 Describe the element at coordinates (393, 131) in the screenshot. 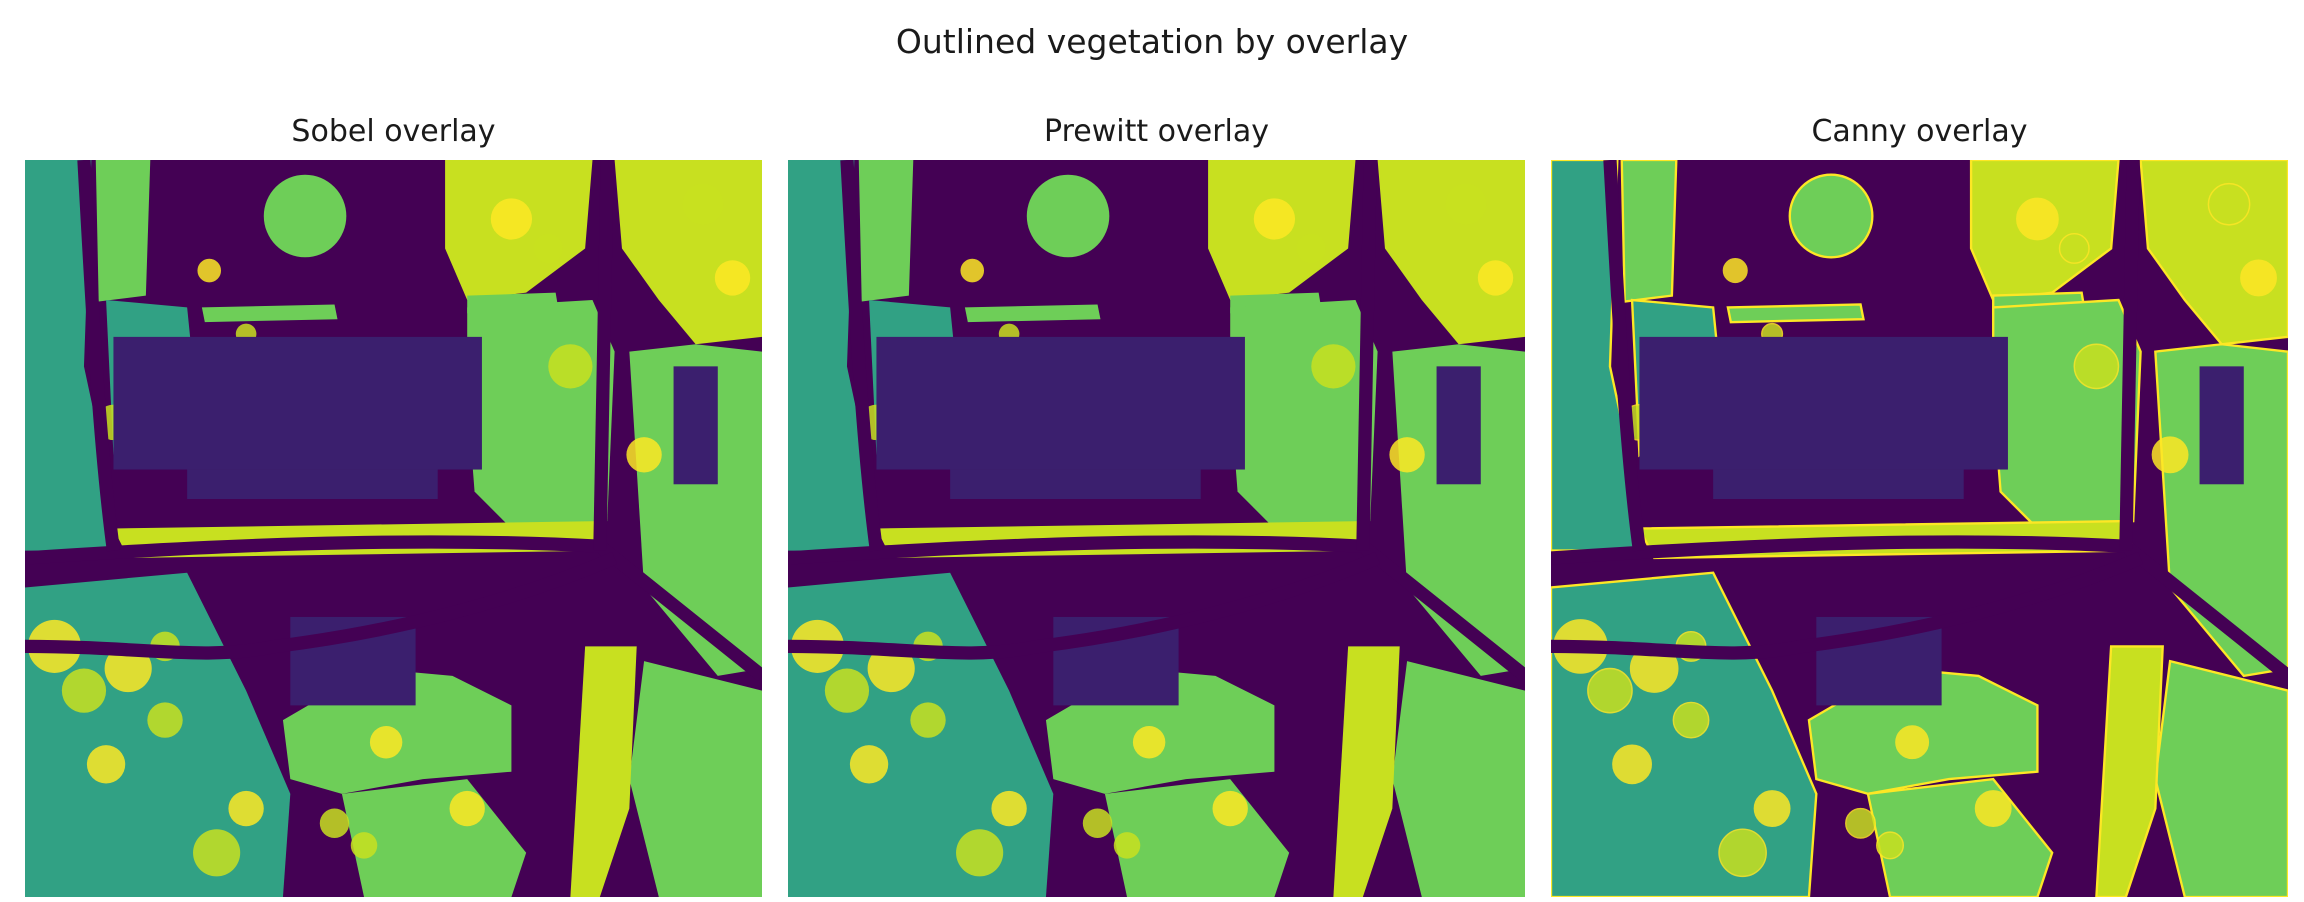

I see `sobel-panel-title: Sobel overlay` at that location.